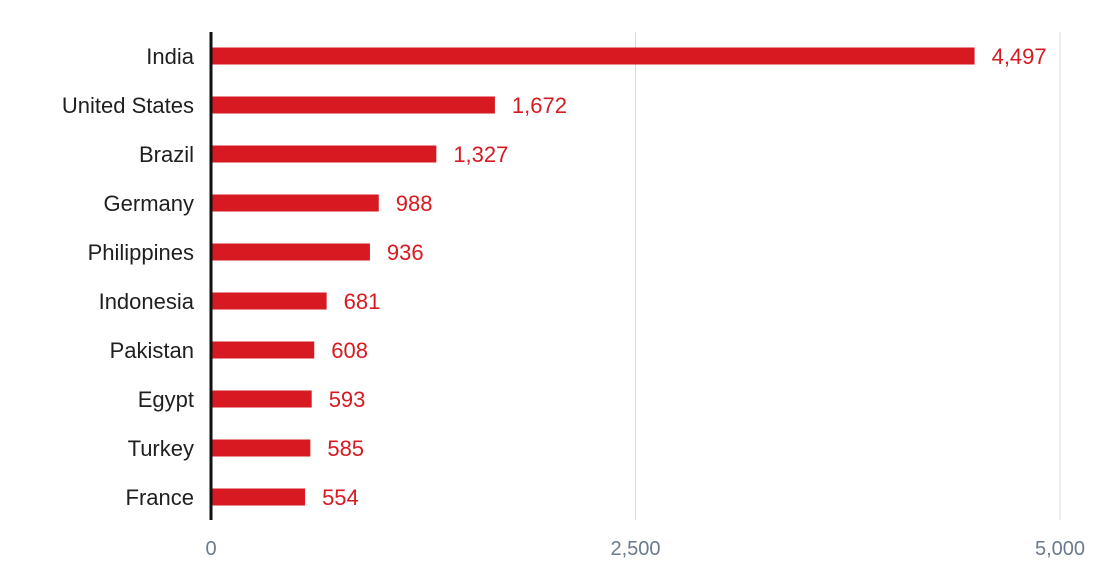 This screenshot has height=571, width=1108. I want to click on category-label: Brazil, so click(166, 154).